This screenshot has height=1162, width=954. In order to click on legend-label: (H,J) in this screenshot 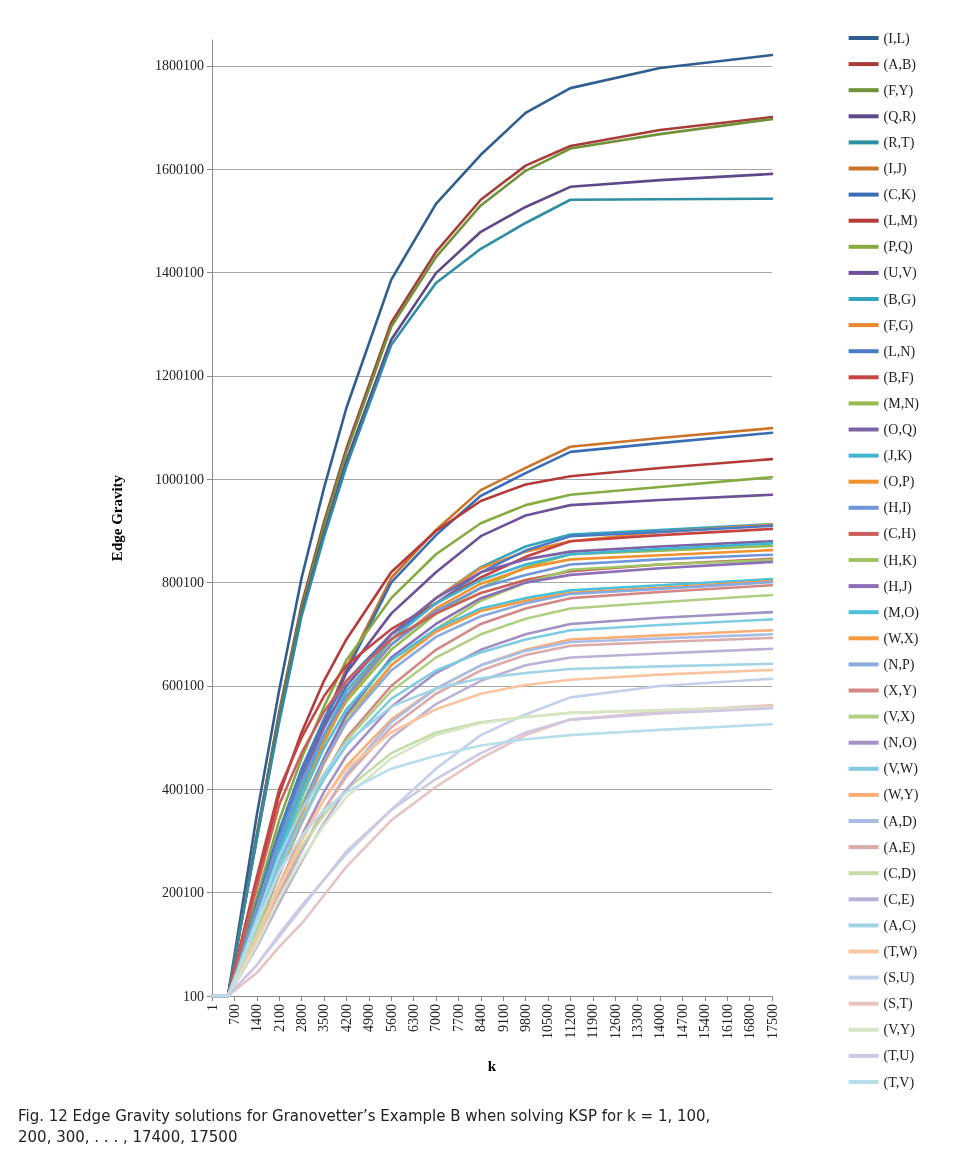, I will do `click(898, 586)`.